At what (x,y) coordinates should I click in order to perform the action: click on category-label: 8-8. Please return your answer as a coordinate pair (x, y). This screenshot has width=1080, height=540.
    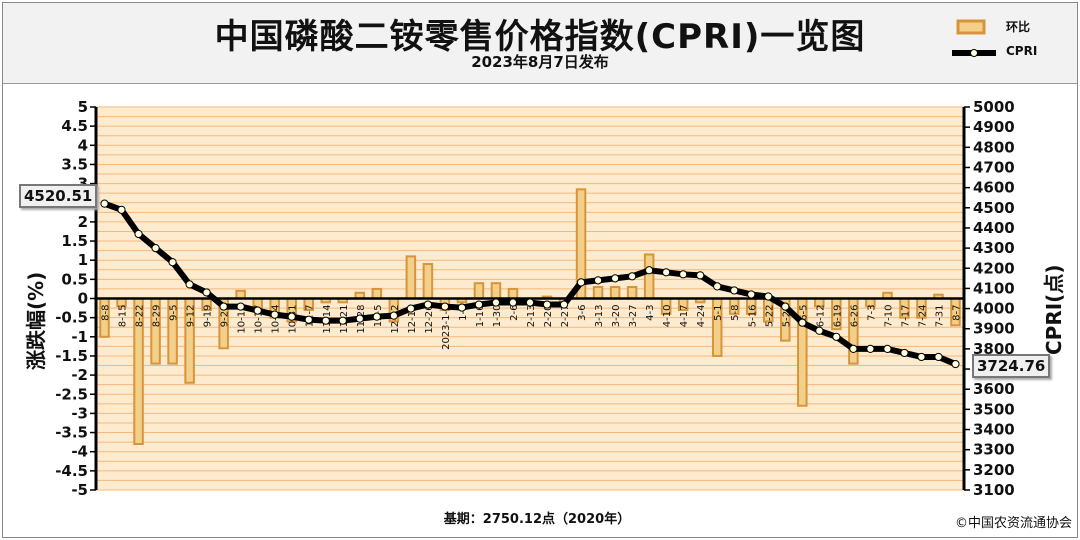
    Looking at the image, I should click on (106, 313).